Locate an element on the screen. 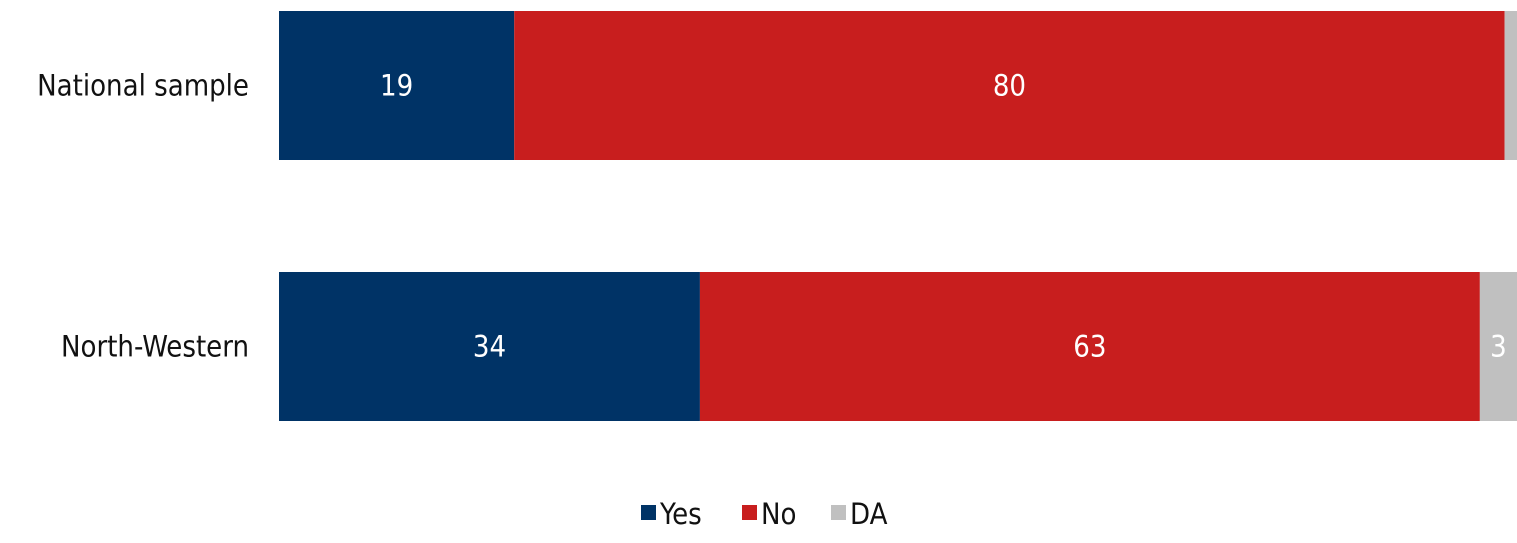 The width and height of the screenshot is (1517, 543). legend-label-da: DA is located at coordinates (869, 514).